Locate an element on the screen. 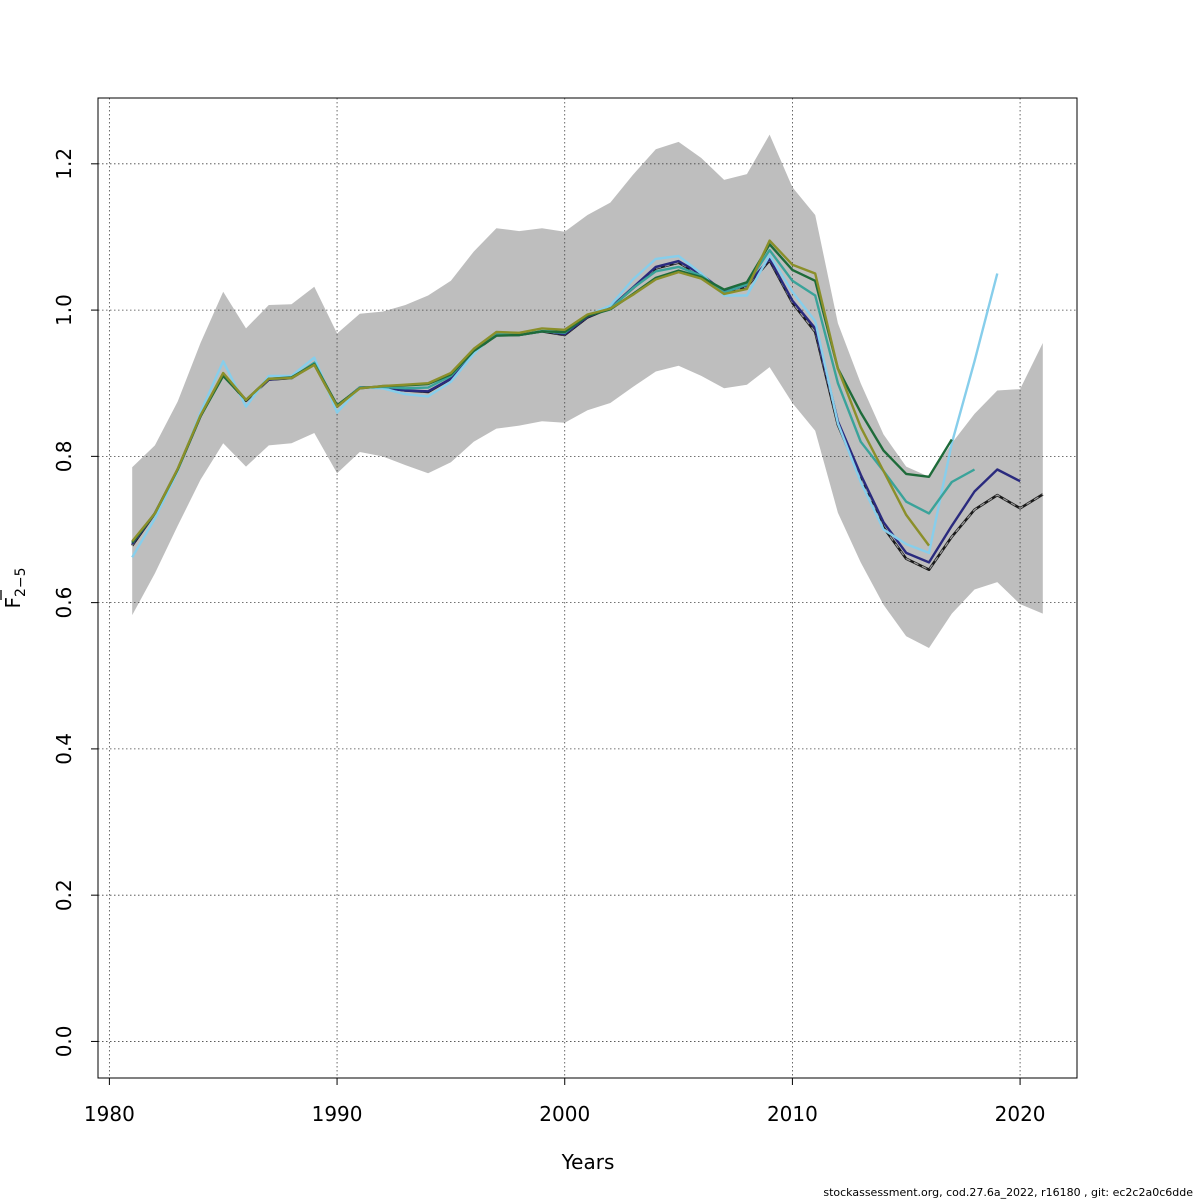  x-tick-label-2010: 2010 is located at coordinates (792, 1114).